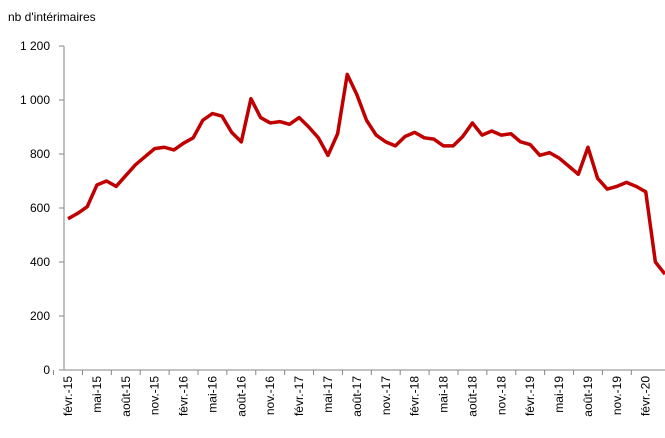  Describe the element at coordinates (212, 394) in the screenshot. I see `x-tick-label: mai-16` at that location.